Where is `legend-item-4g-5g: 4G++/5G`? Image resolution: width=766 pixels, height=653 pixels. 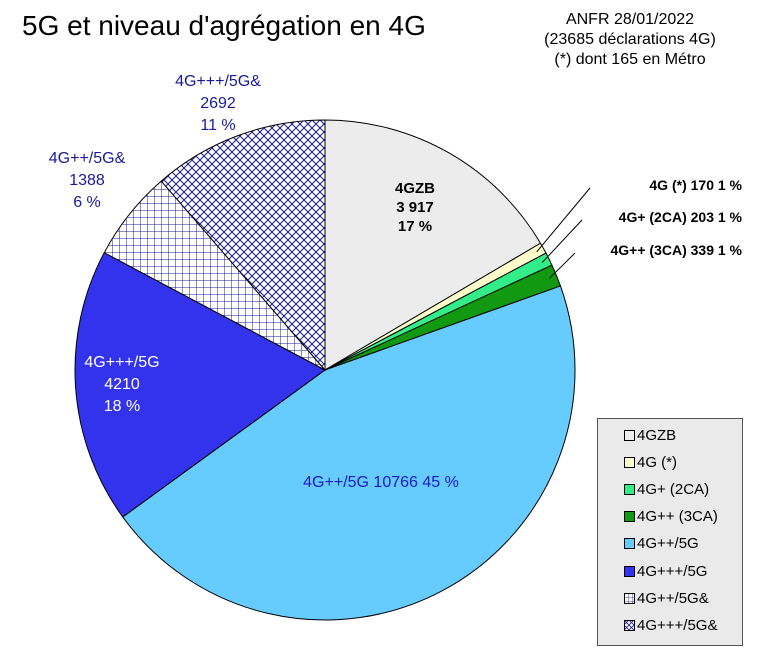 legend-item-4g-5g: 4G++/5G is located at coordinates (661, 544).